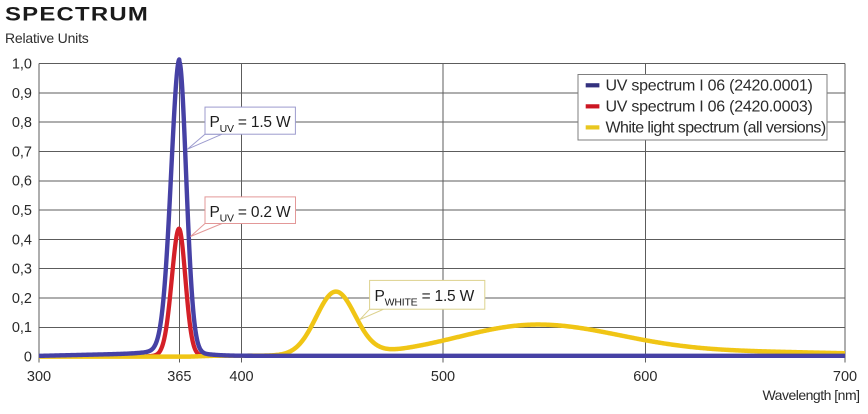 The image size is (868, 414). What do you see at coordinates (443, 377) in the screenshot?
I see `svg-text: 500` at bounding box center [443, 377].